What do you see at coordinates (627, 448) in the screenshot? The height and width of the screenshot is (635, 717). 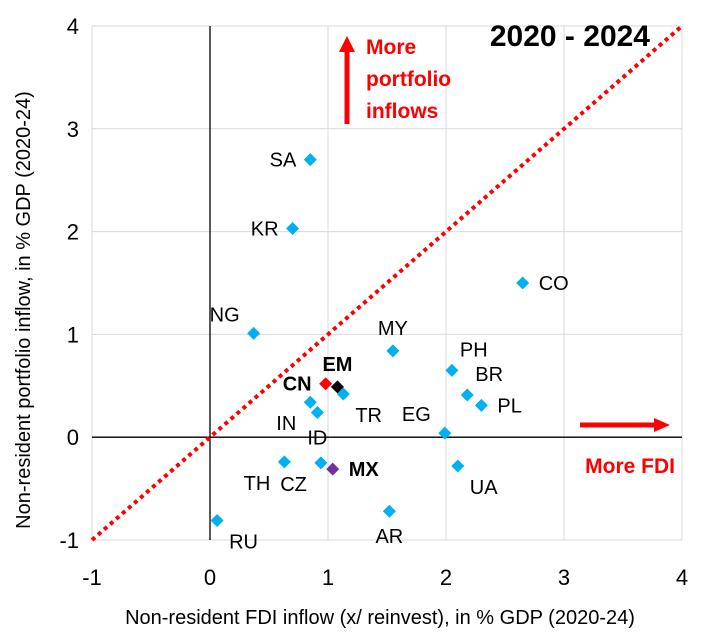 I see `fdi-annotation: More FDI` at bounding box center [627, 448].